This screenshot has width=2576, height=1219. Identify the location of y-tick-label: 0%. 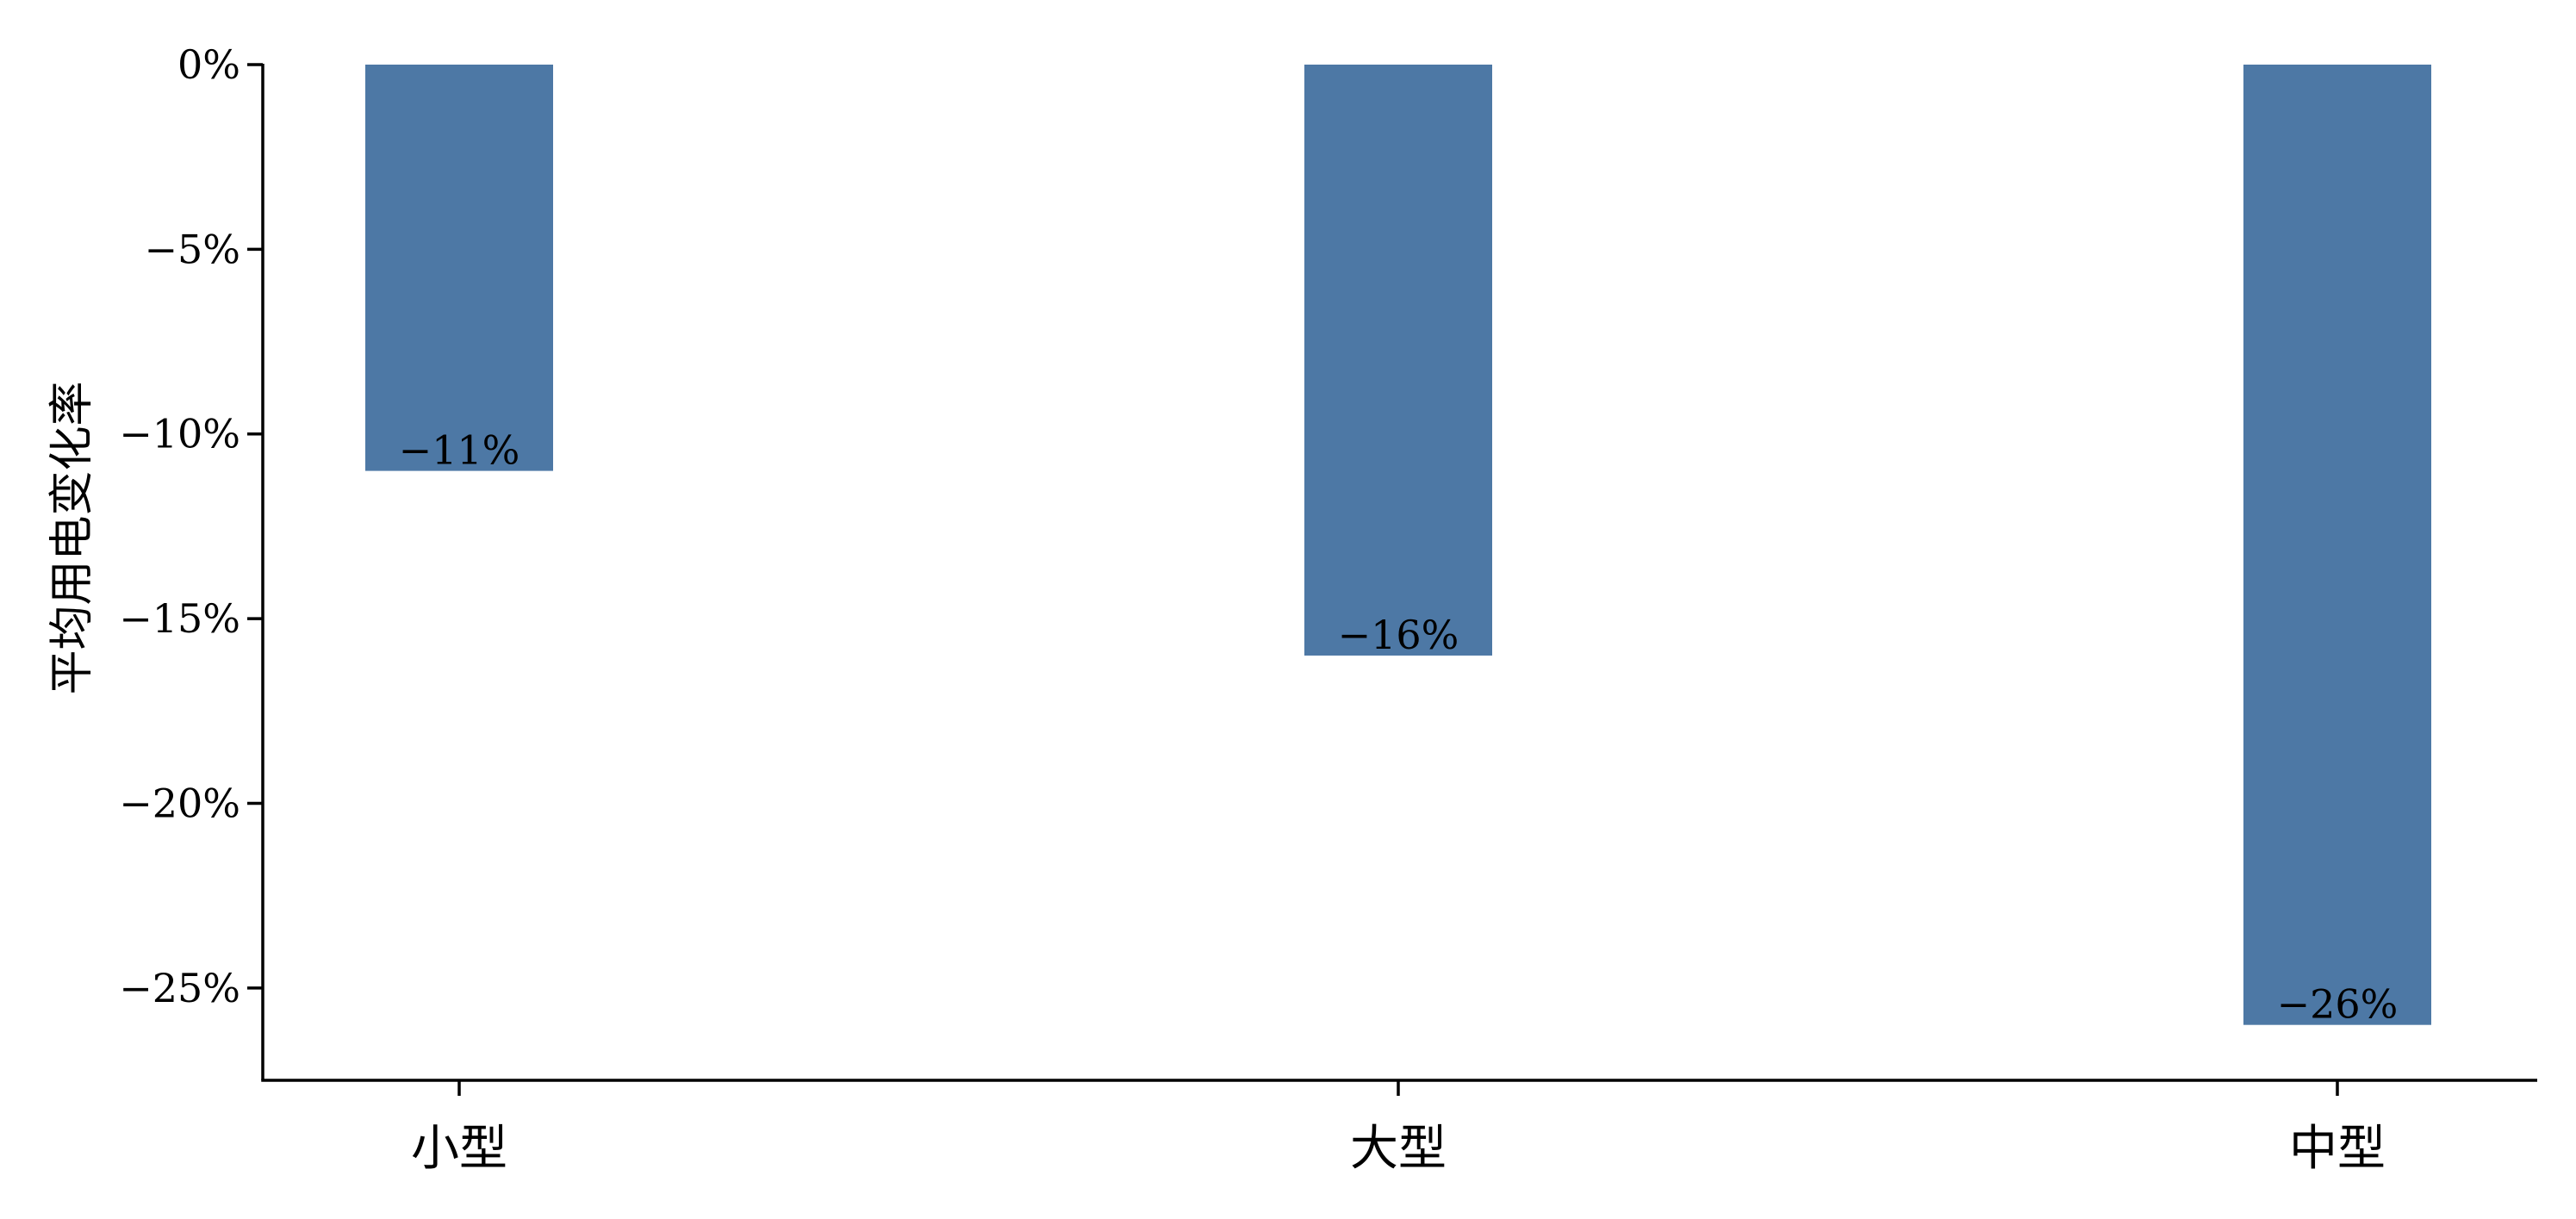
(209, 64).